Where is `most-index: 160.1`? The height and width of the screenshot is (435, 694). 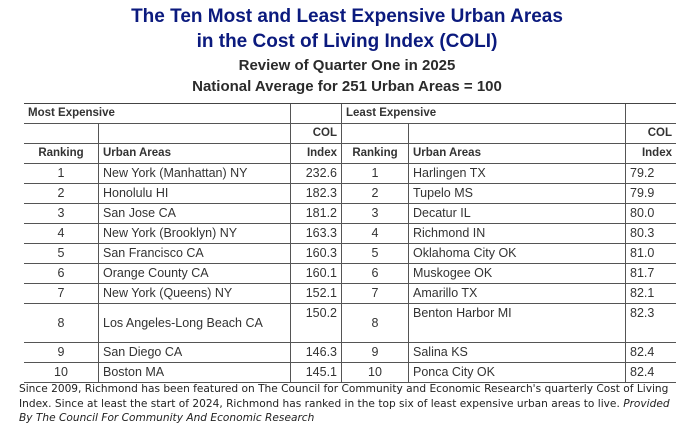 most-index: 160.1 is located at coordinates (316, 273).